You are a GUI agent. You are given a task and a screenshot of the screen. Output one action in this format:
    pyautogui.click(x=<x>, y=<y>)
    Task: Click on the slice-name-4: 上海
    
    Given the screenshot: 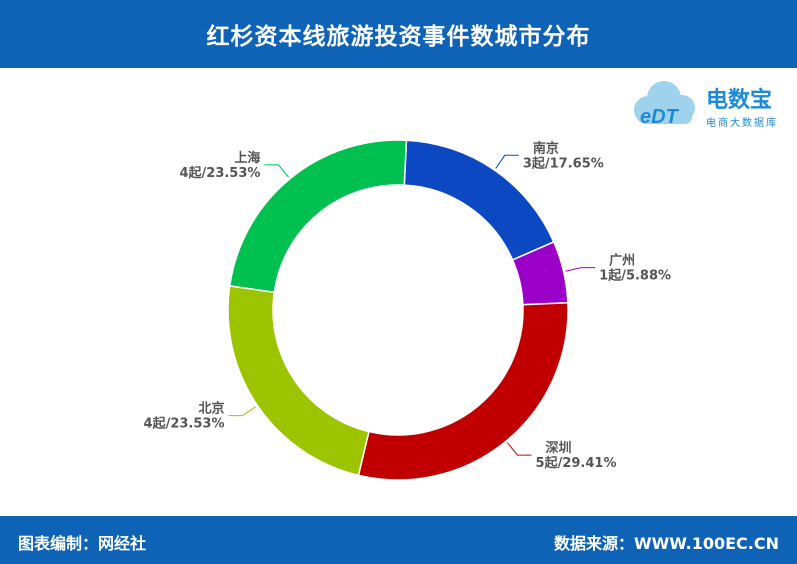 What is the action you would take?
    pyautogui.click(x=247, y=158)
    